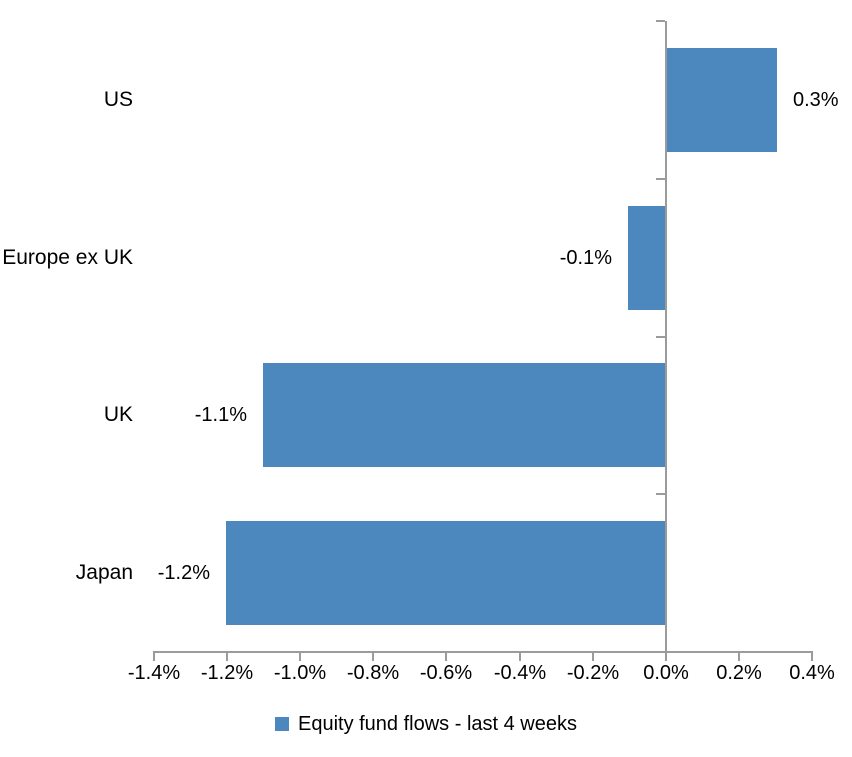 The height and width of the screenshot is (757, 852). What do you see at coordinates (446, 673) in the screenshot?
I see `x-tick-label: -0.6%` at bounding box center [446, 673].